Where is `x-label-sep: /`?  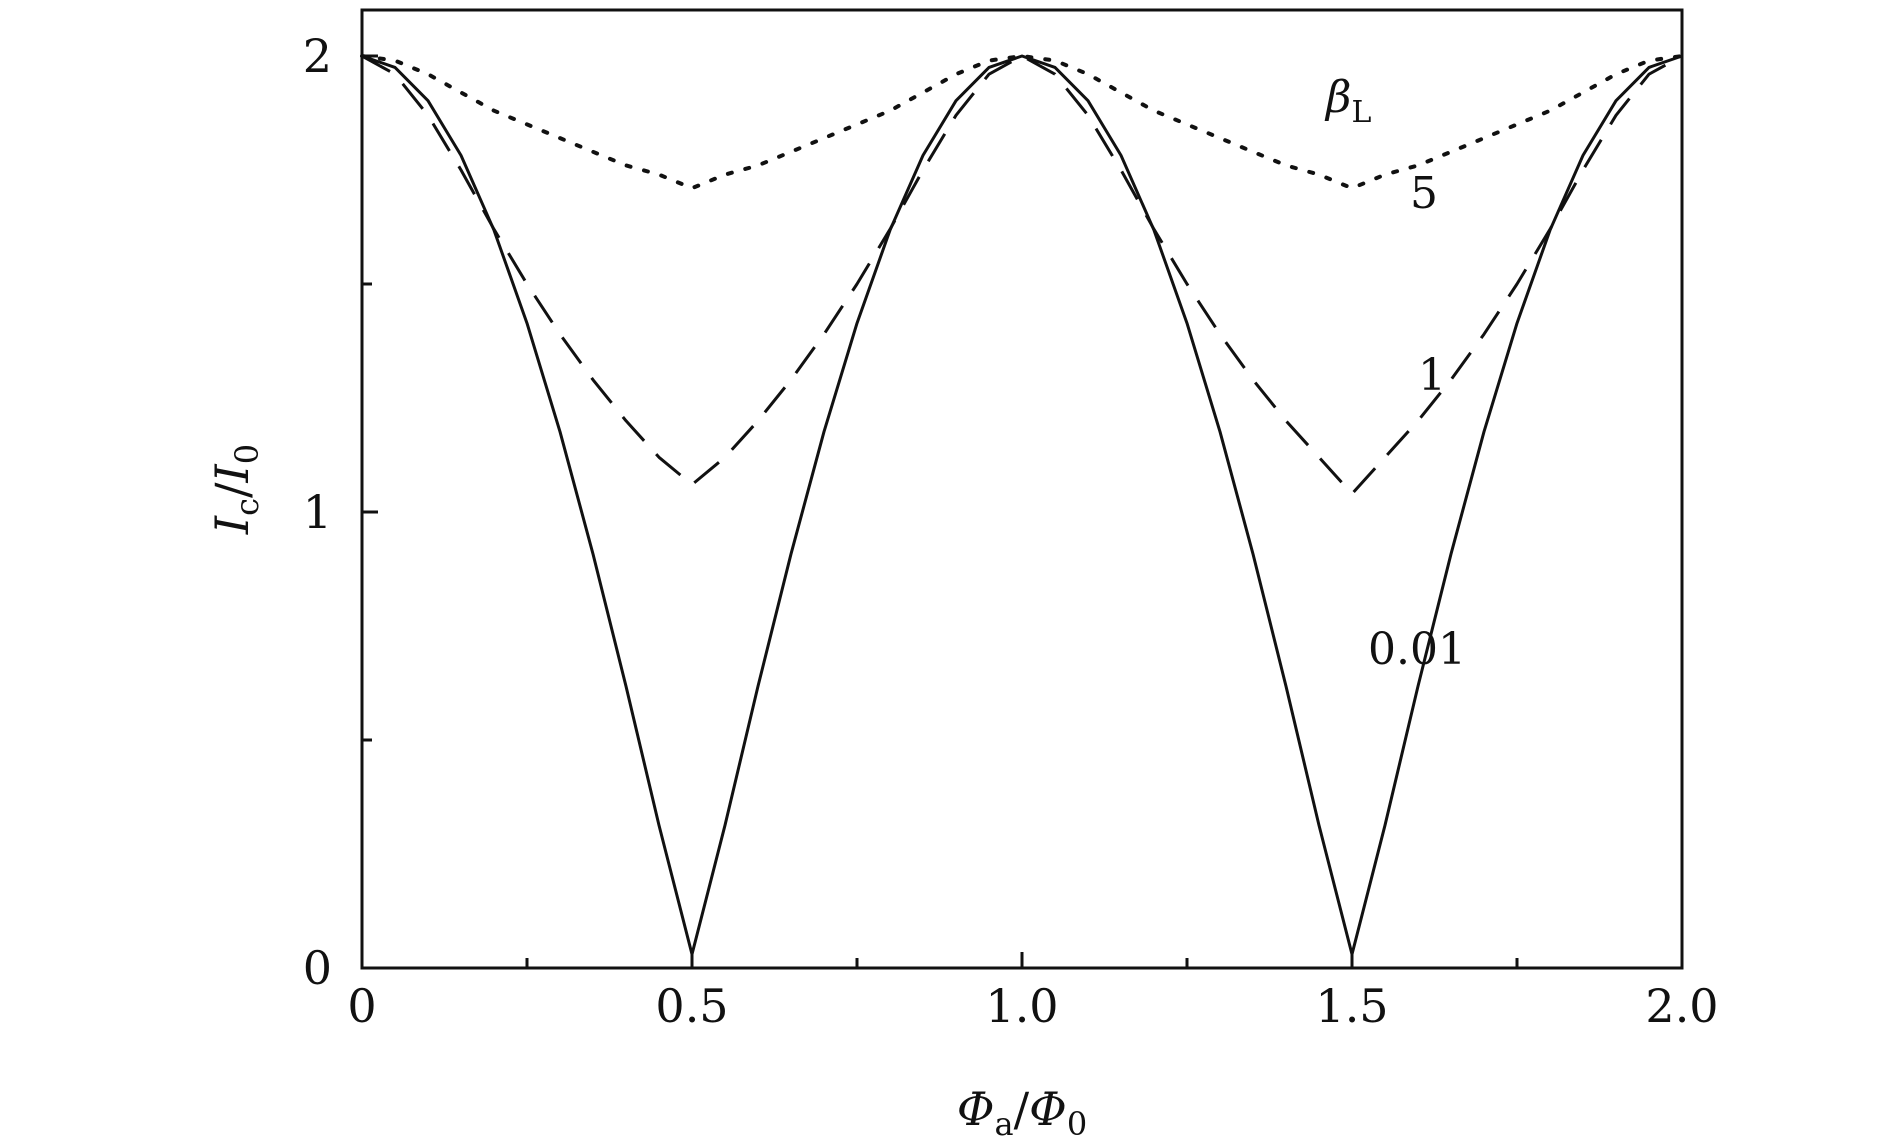 x-label-sep: / is located at coordinates (1022, 1109).